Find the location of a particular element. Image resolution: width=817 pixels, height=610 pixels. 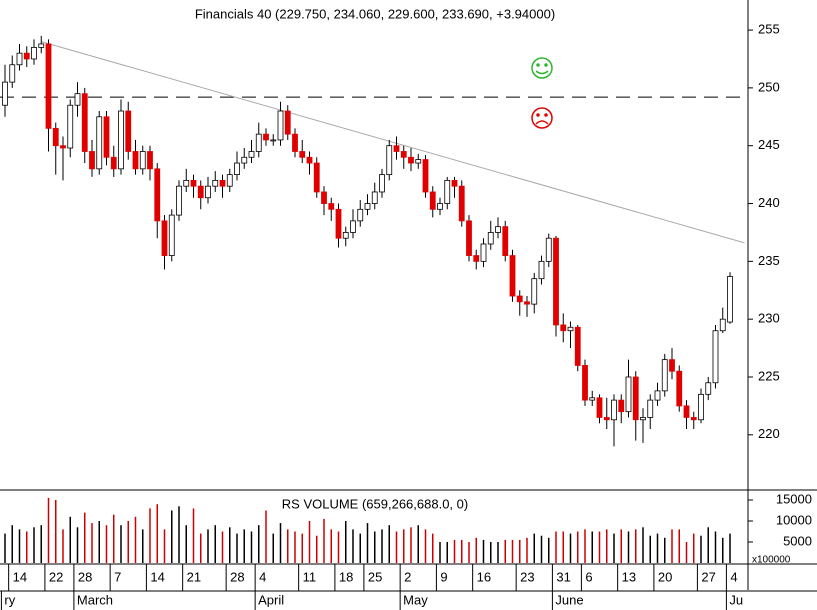

smiley-happy is located at coordinates (542, 68).